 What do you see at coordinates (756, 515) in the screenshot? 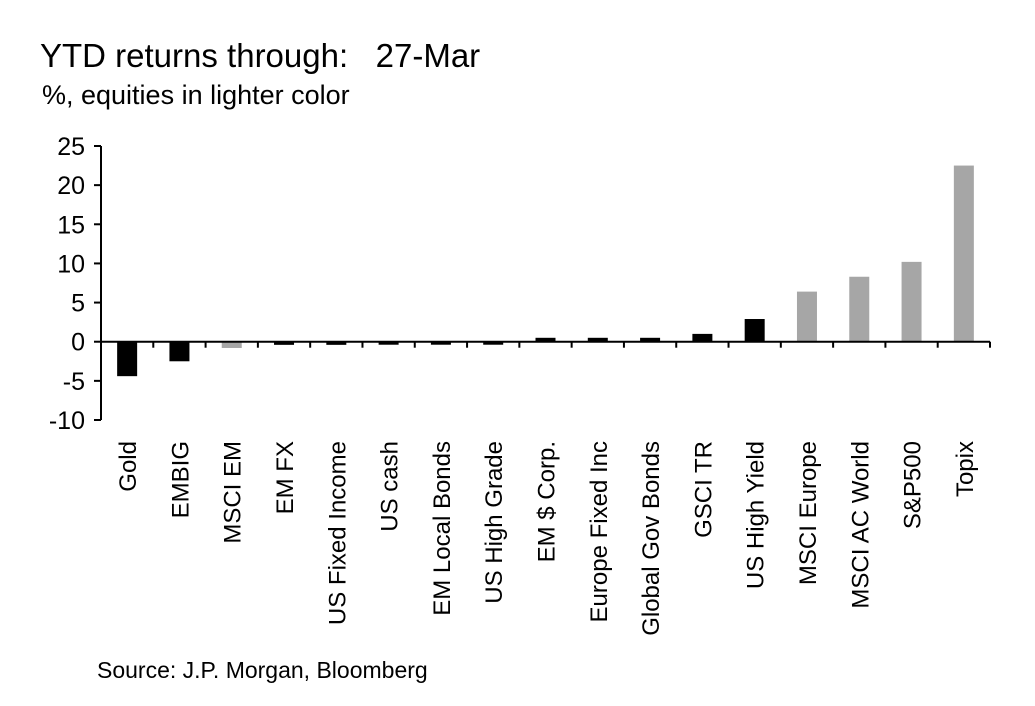
I see `x-tick-label: US High Yield` at bounding box center [756, 515].